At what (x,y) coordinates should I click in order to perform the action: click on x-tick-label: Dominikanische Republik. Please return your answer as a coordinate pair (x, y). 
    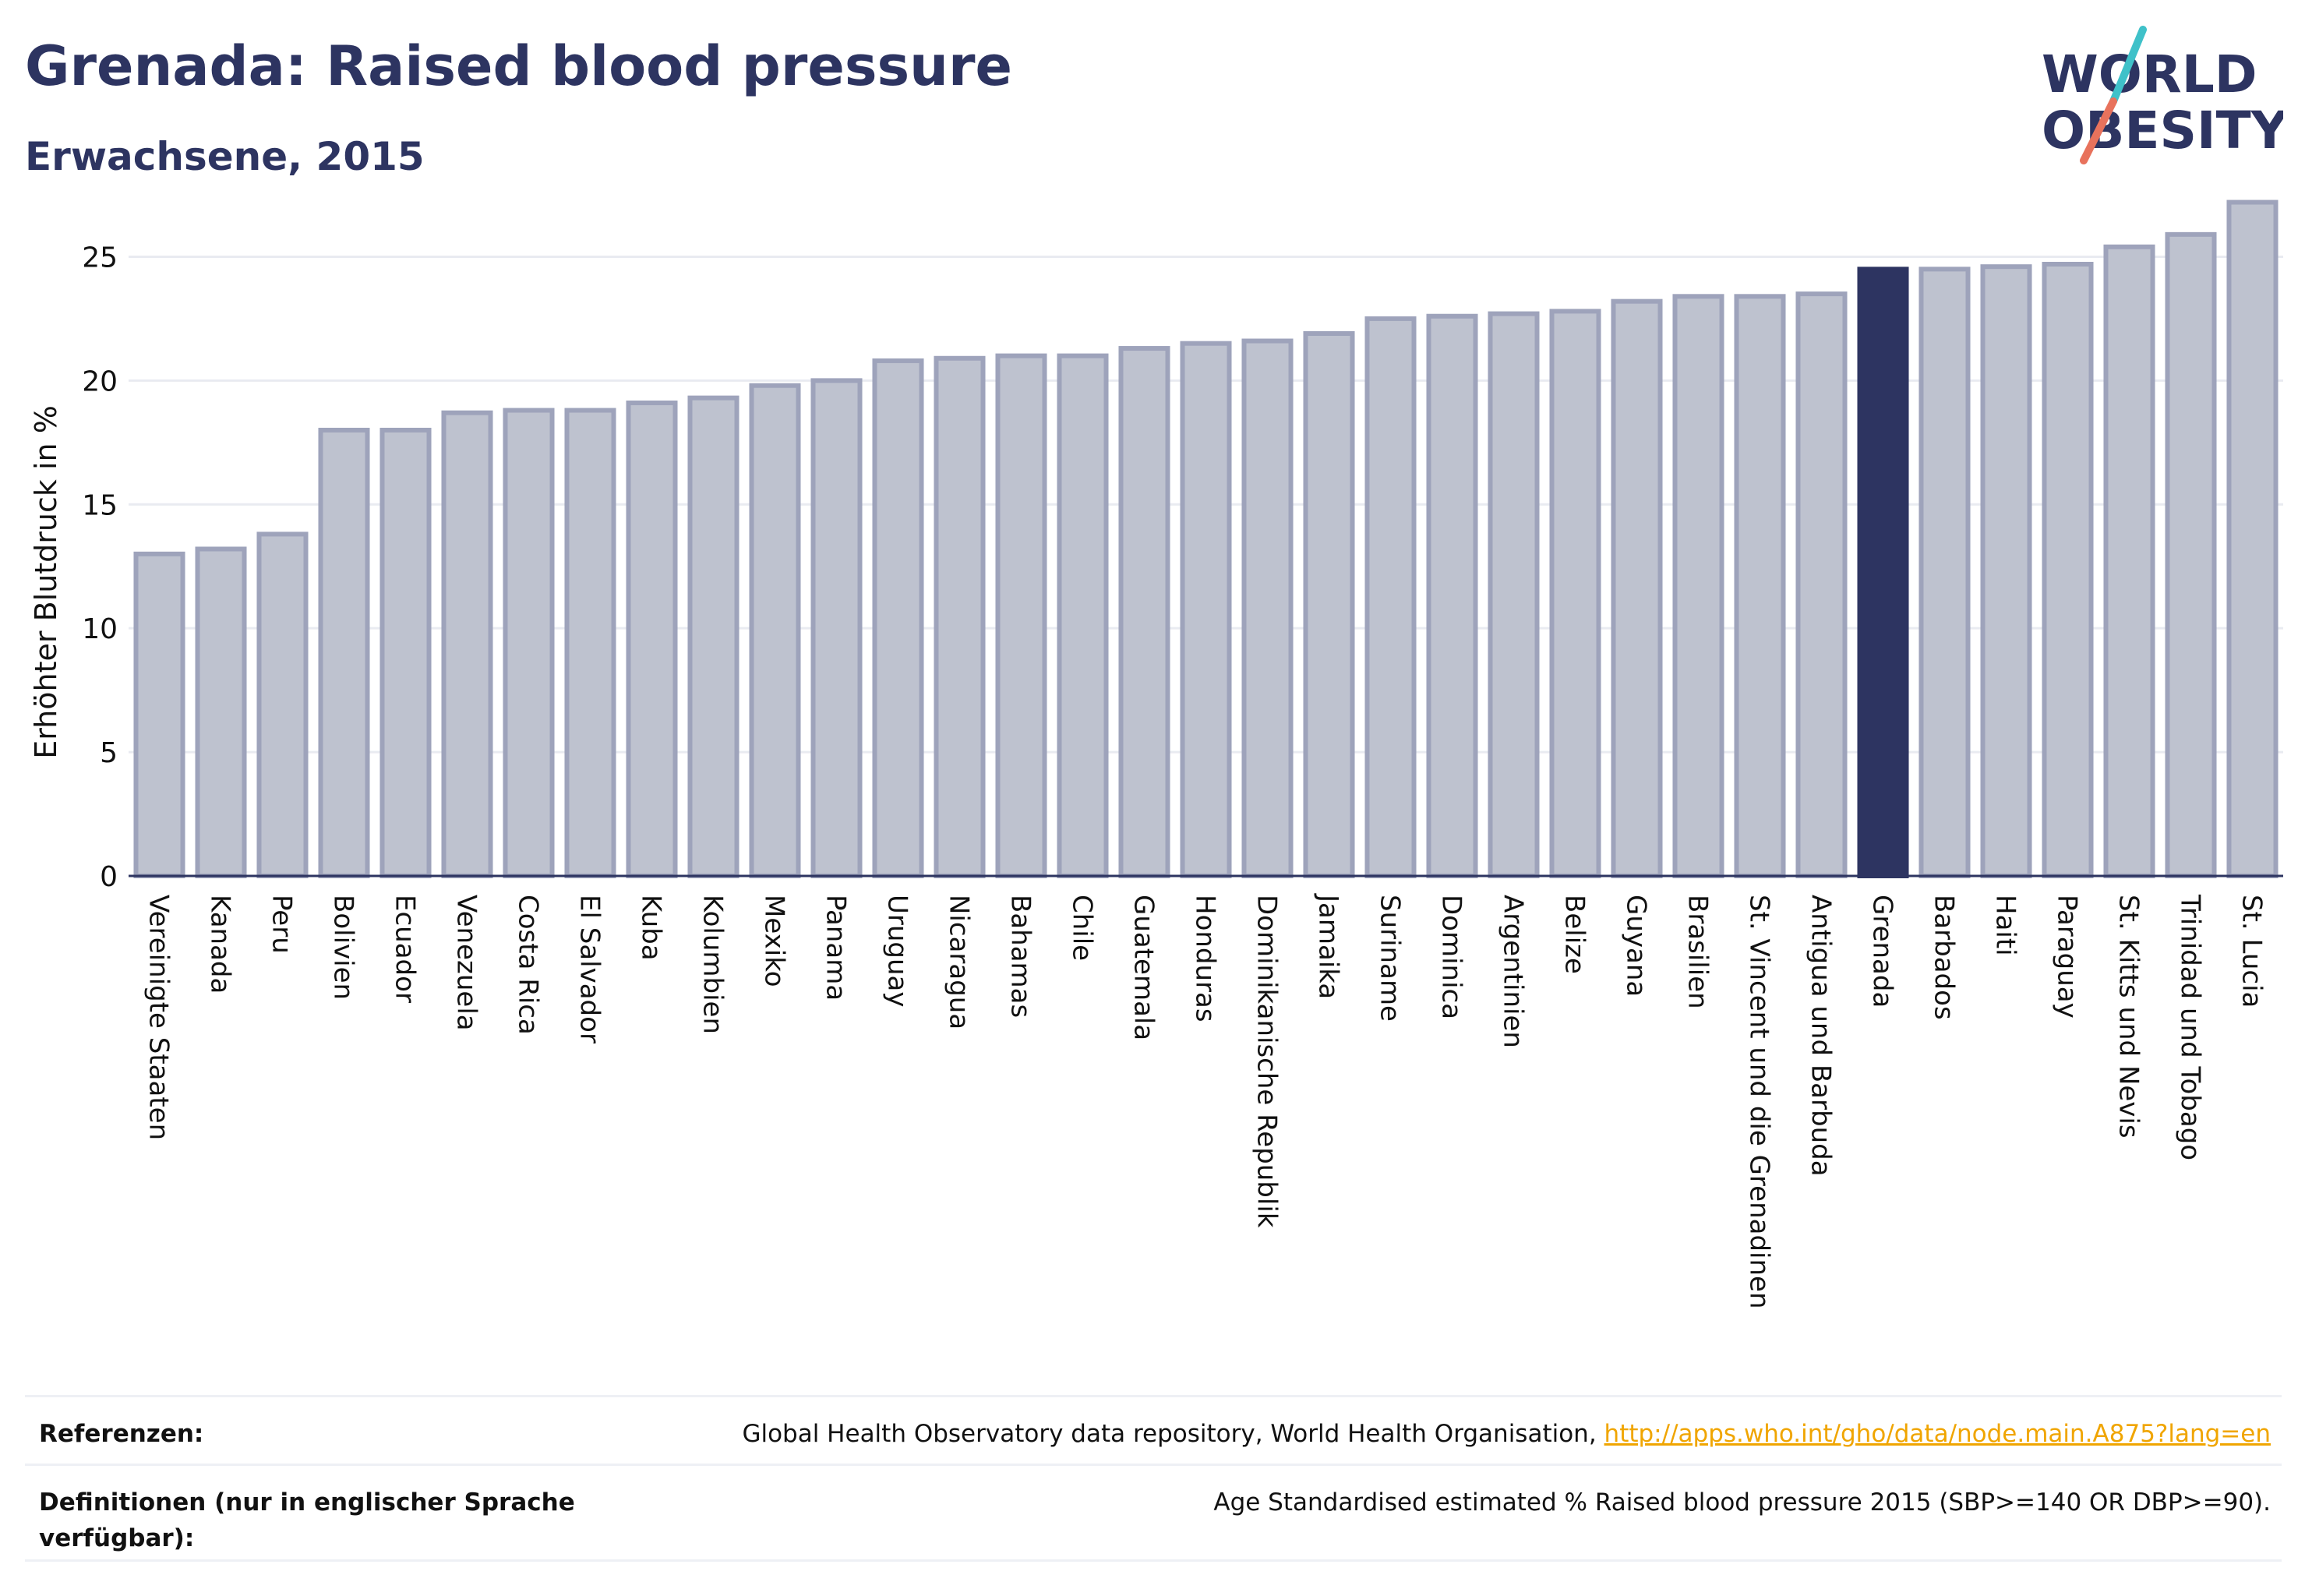
    Looking at the image, I should click on (1267, 1061).